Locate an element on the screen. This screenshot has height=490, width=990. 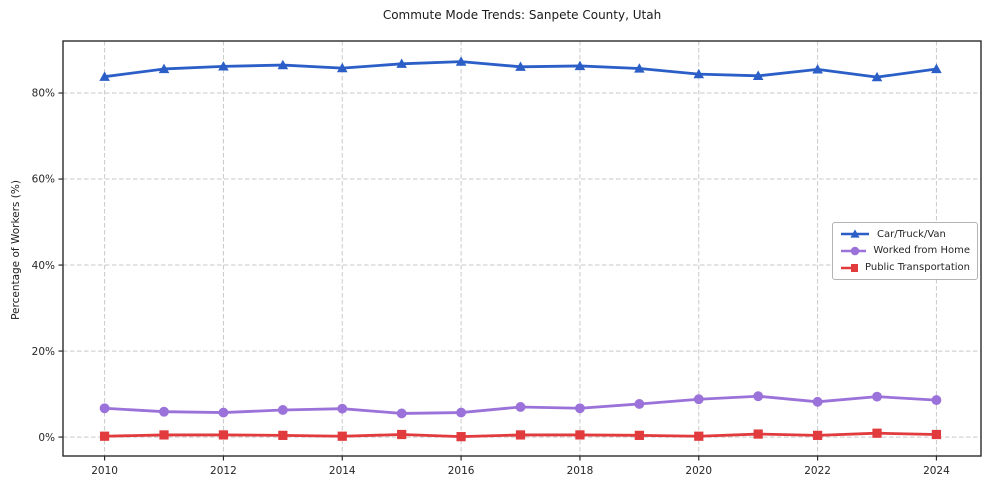
legend-sample-circle-icon is located at coordinates (854, 251).